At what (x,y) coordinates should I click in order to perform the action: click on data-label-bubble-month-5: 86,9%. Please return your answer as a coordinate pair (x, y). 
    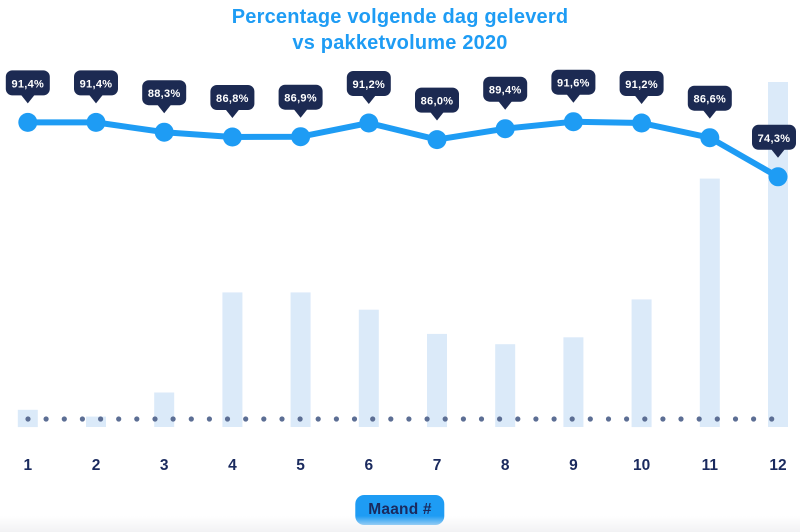
    Looking at the image, I should click on (300, 101).